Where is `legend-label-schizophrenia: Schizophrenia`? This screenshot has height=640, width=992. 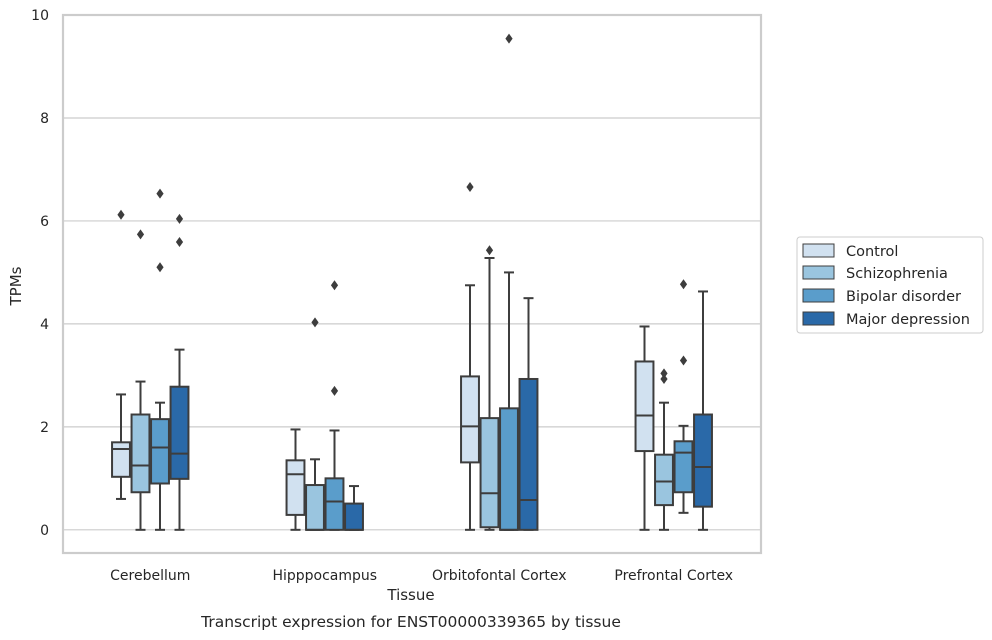
legend-label-schizophrenia: Schizophrenia is located at coordinates (897, 274).